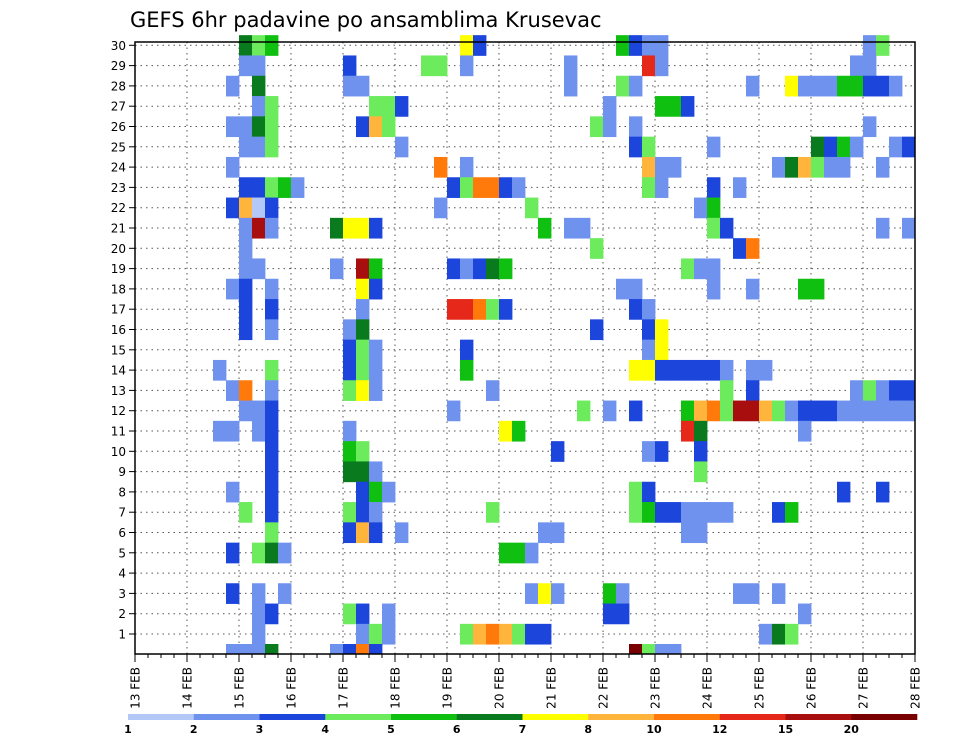  I want to click on y-tick-label: 19, so click(118, 269).